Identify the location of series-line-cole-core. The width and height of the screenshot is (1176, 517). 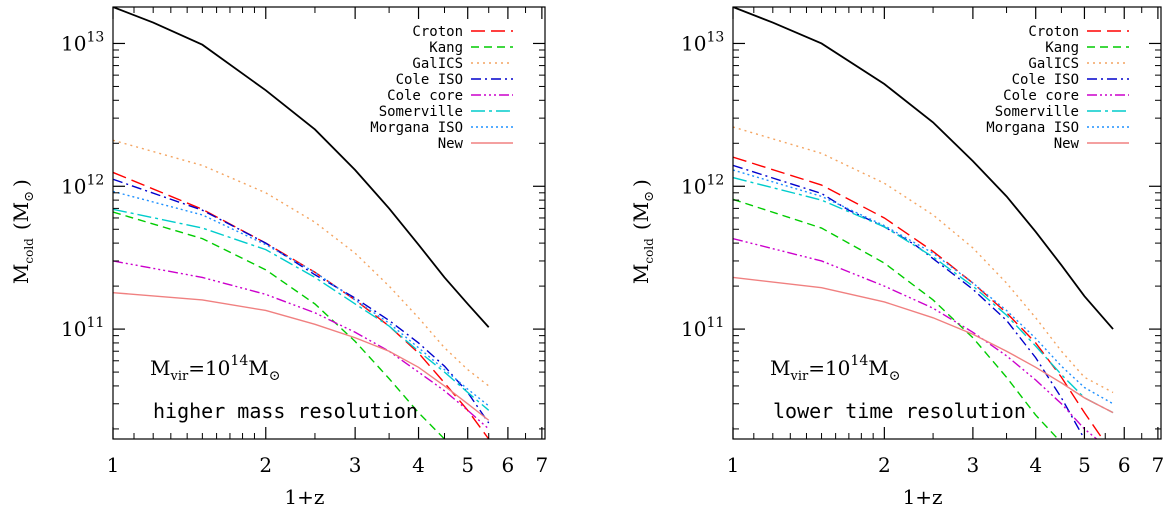
(915, 338).